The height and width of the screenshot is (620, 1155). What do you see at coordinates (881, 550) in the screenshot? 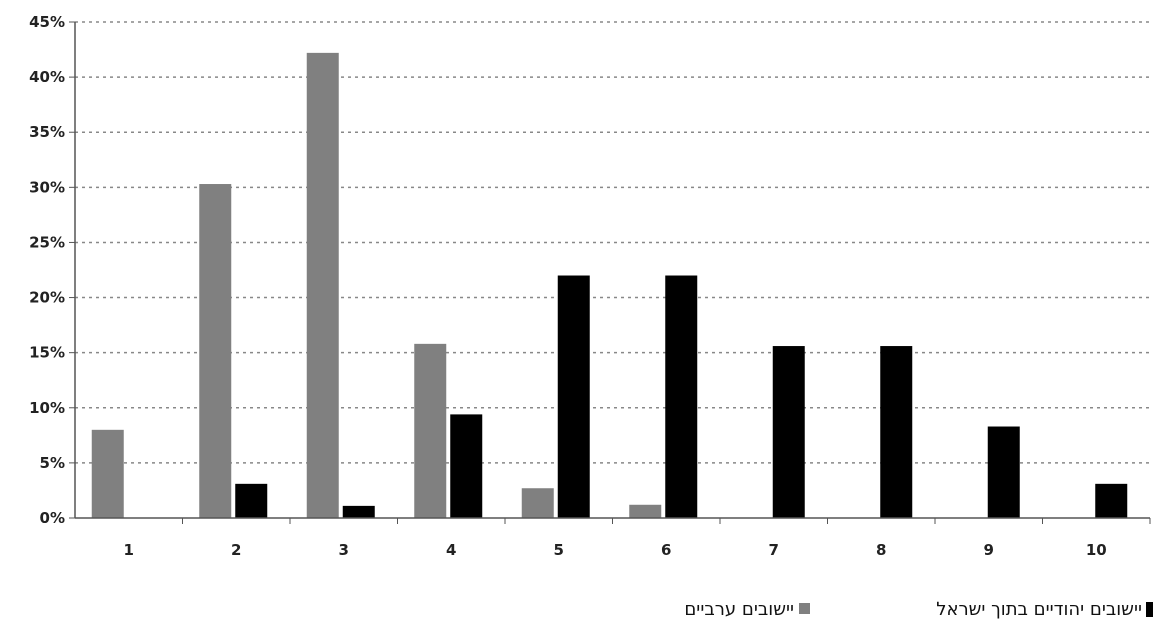
I see `x-tick-label: 8` at bounding box center [881, 550].